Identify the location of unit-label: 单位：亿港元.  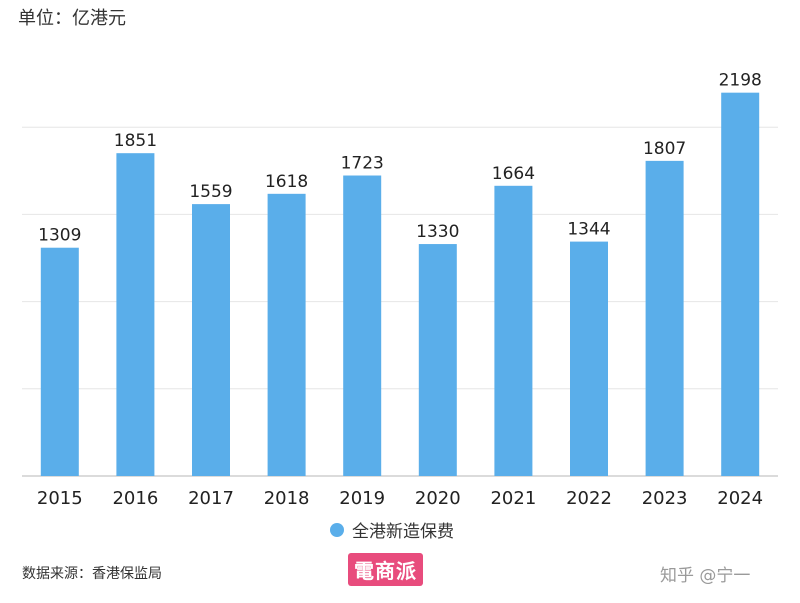
(72, 18).